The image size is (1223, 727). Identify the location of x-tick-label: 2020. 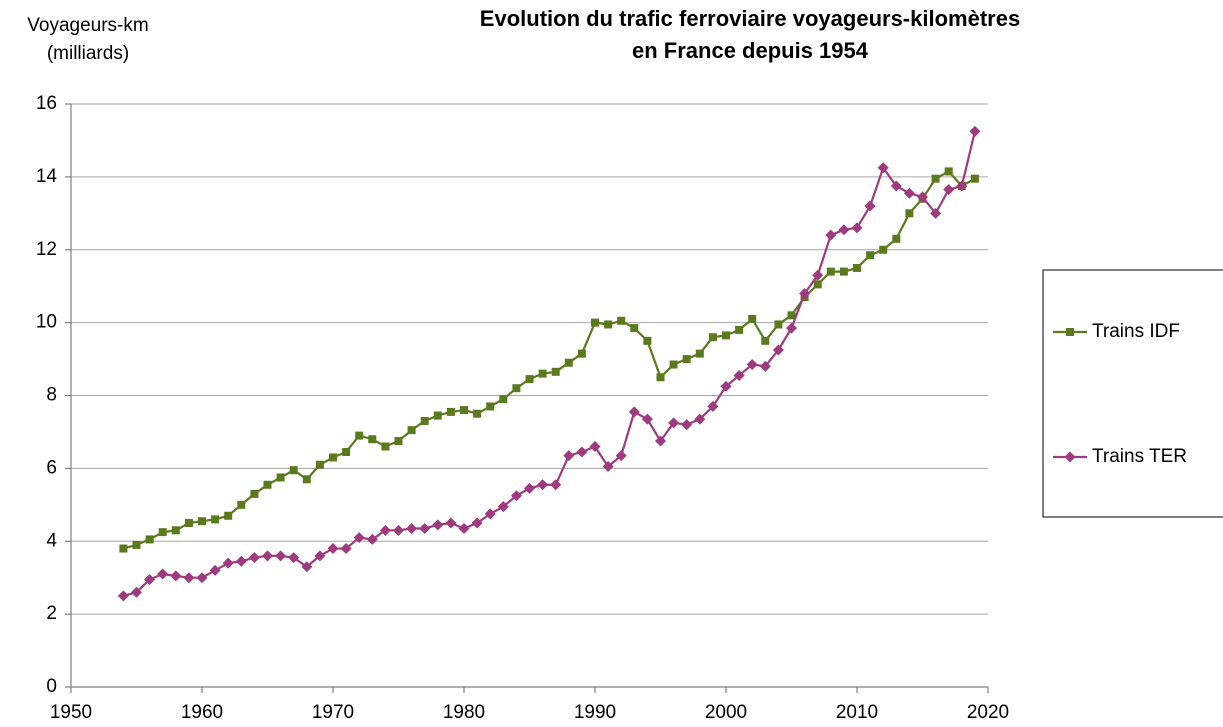
(988, 712).